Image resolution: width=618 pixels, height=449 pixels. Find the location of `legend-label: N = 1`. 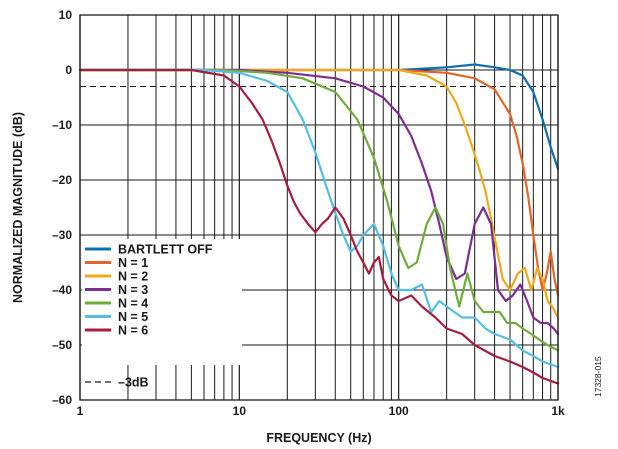

legend-label: N = 1 is located at coordinates (133, 263).